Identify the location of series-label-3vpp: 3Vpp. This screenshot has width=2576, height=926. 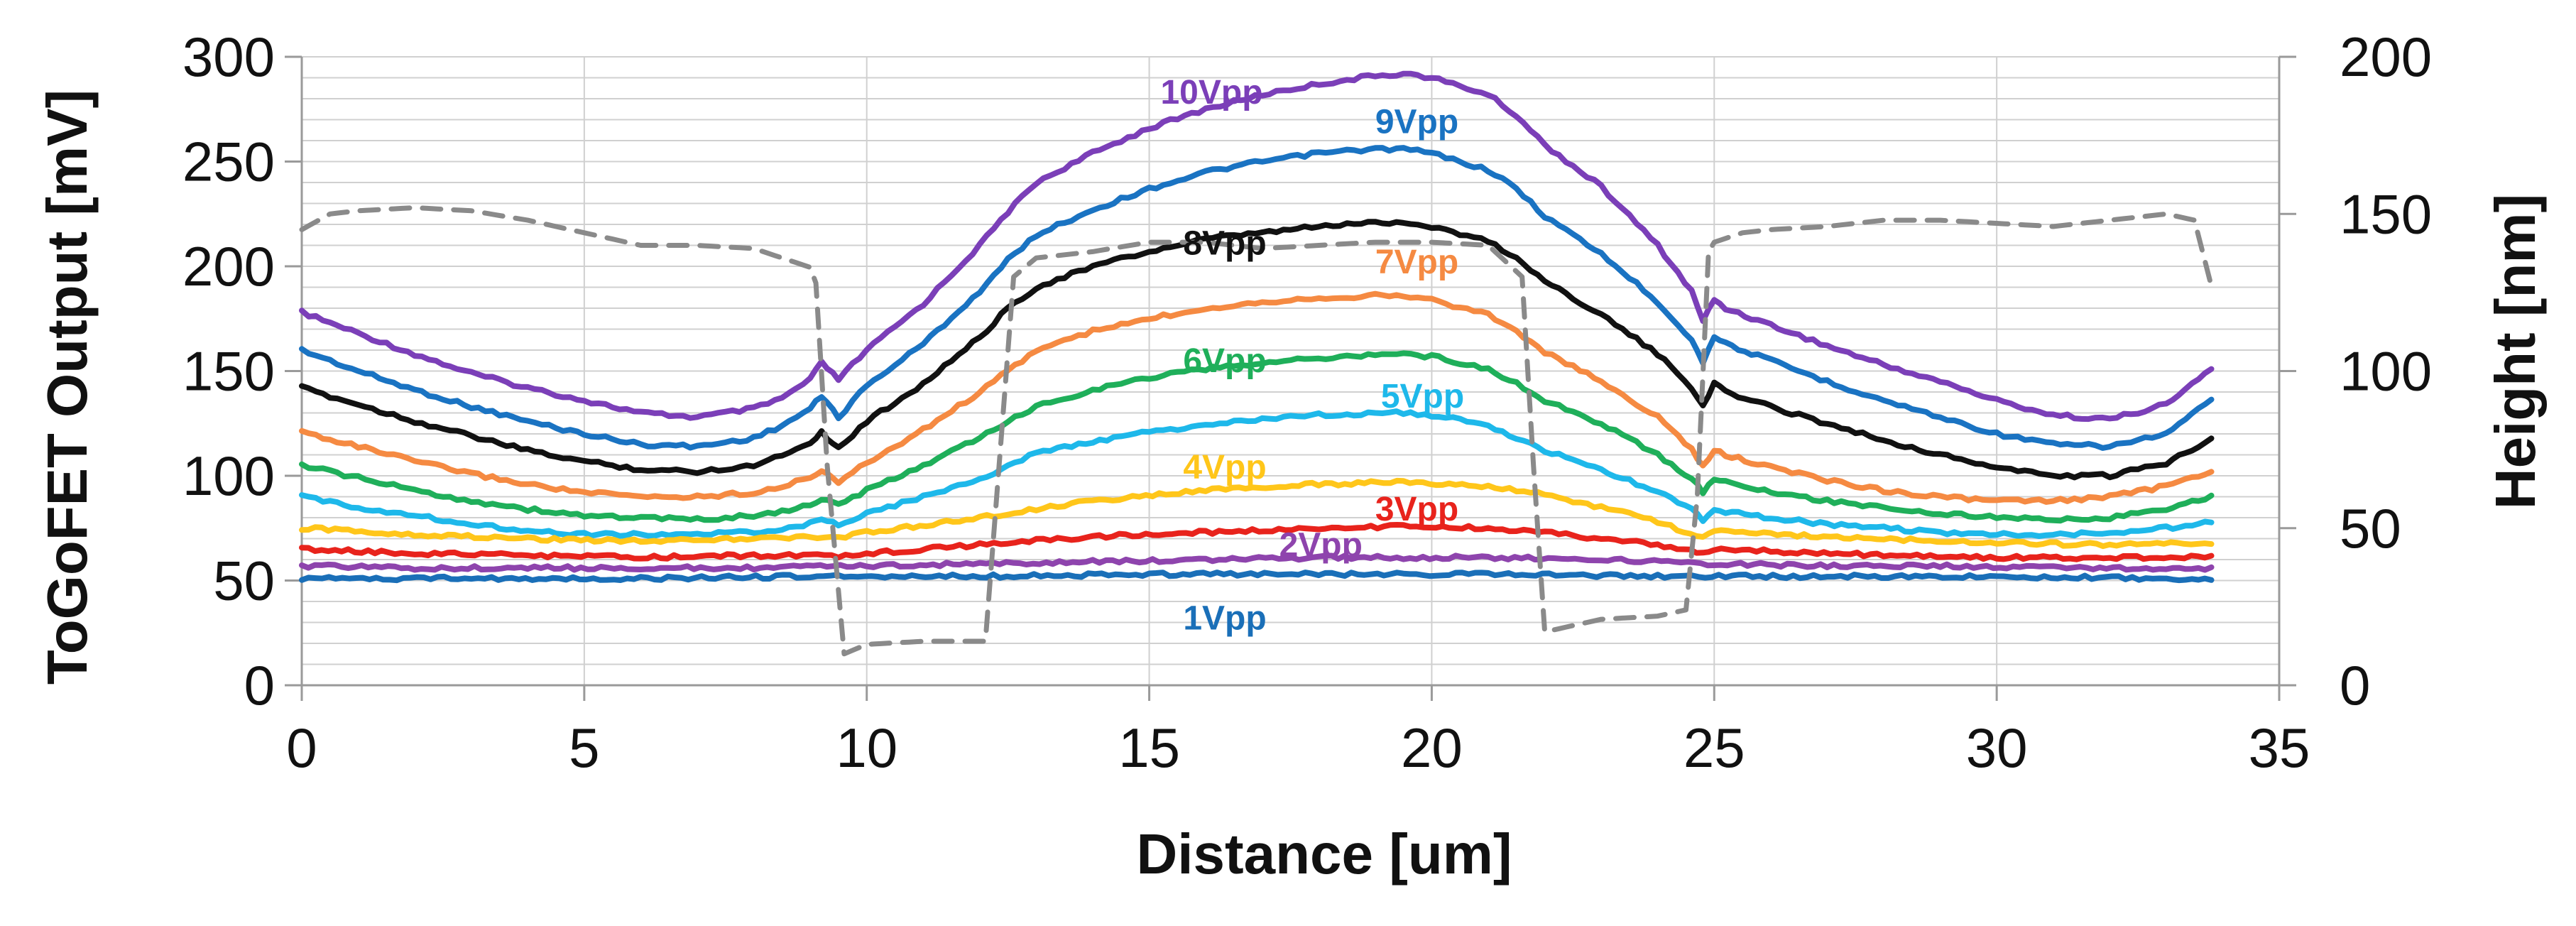
(1416, 510).